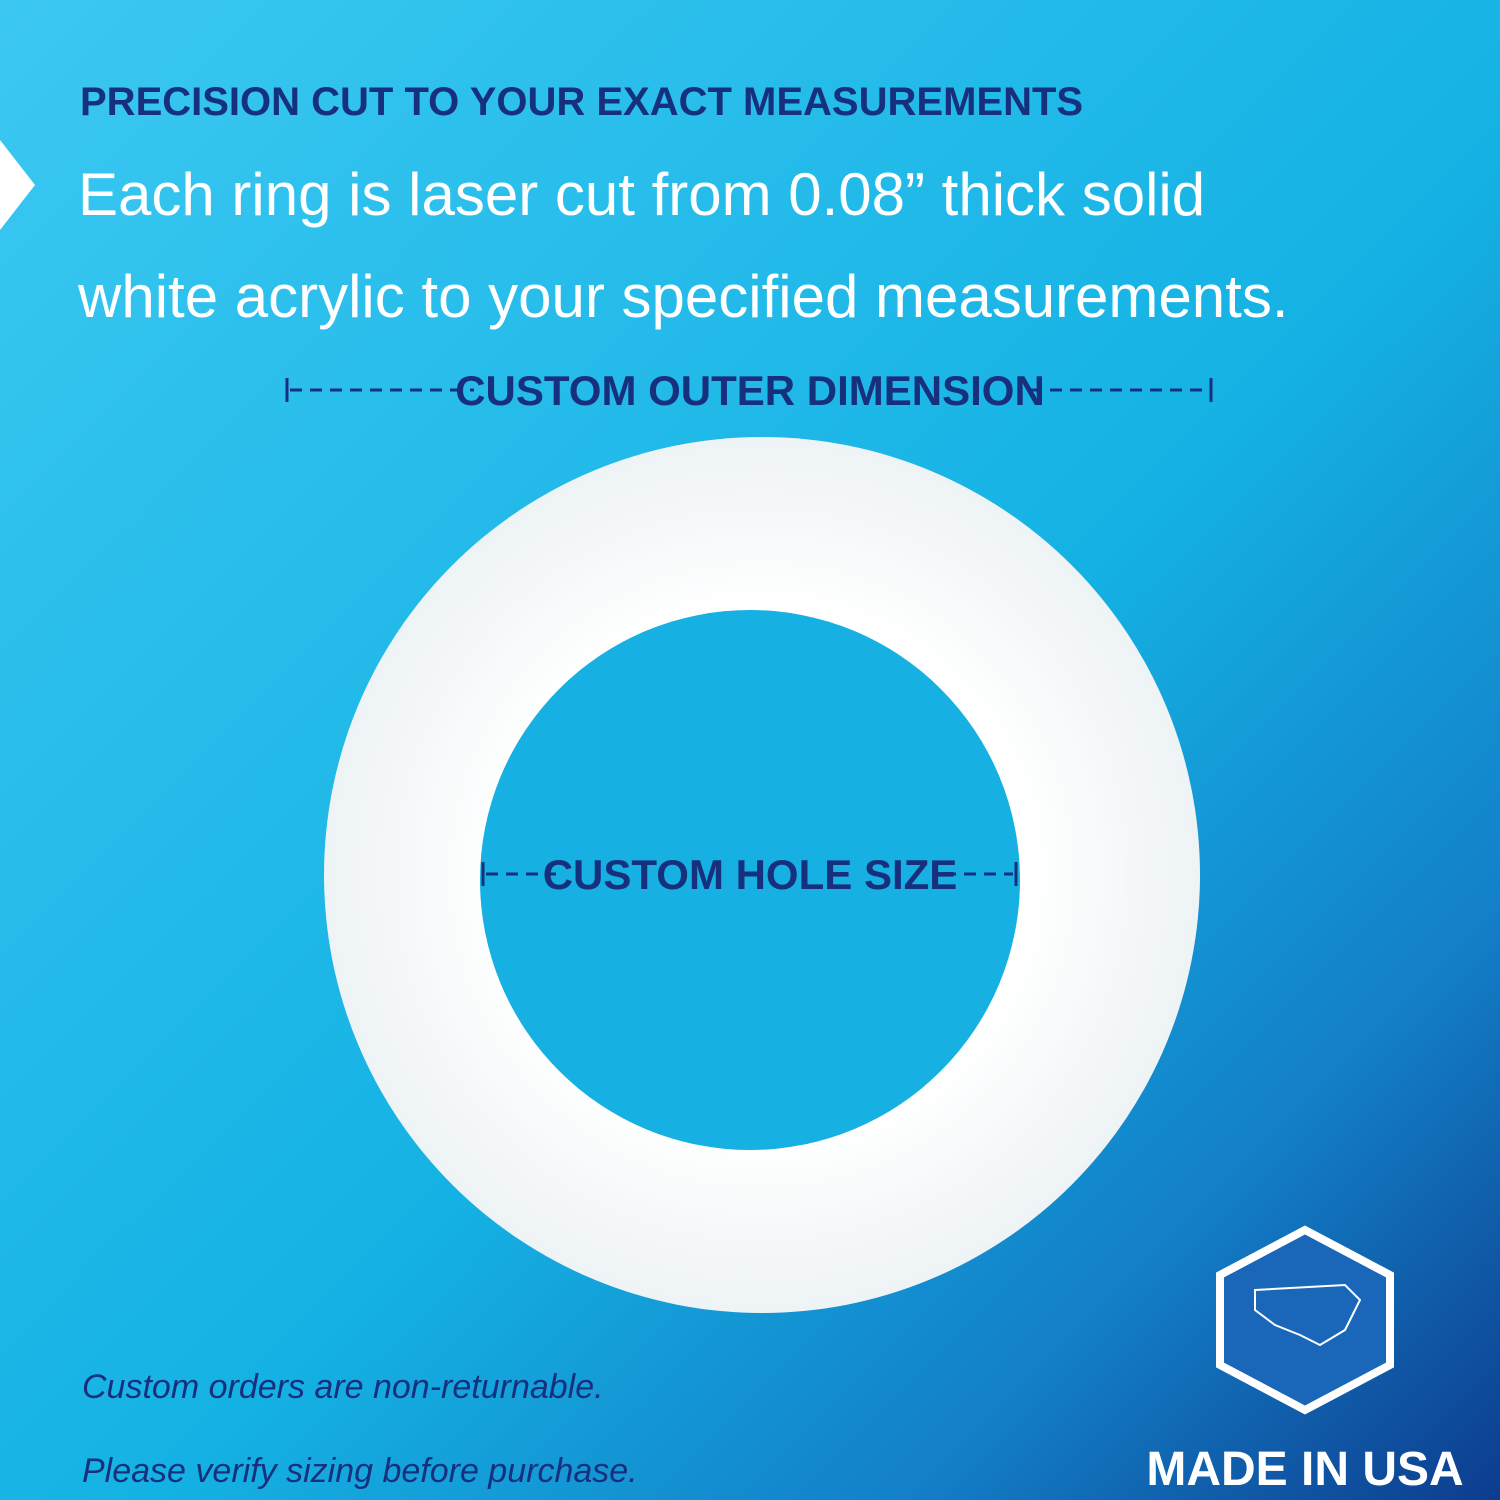 The width and height of the screenshot is (1500, 1500). I want to click on hole-dim-line, so click(749, 874).